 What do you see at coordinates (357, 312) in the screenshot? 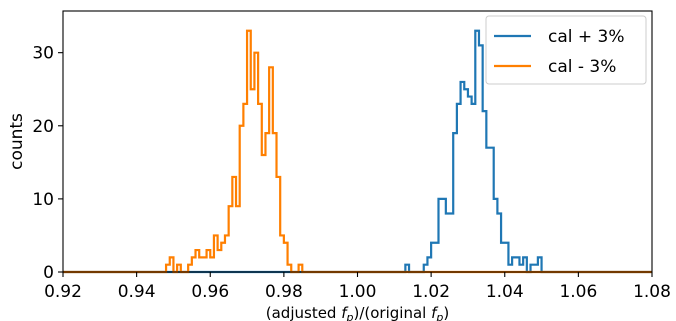
I see `x-axis-label: (adjusted fp)/(original fp)` at bounding box center [357, 312].